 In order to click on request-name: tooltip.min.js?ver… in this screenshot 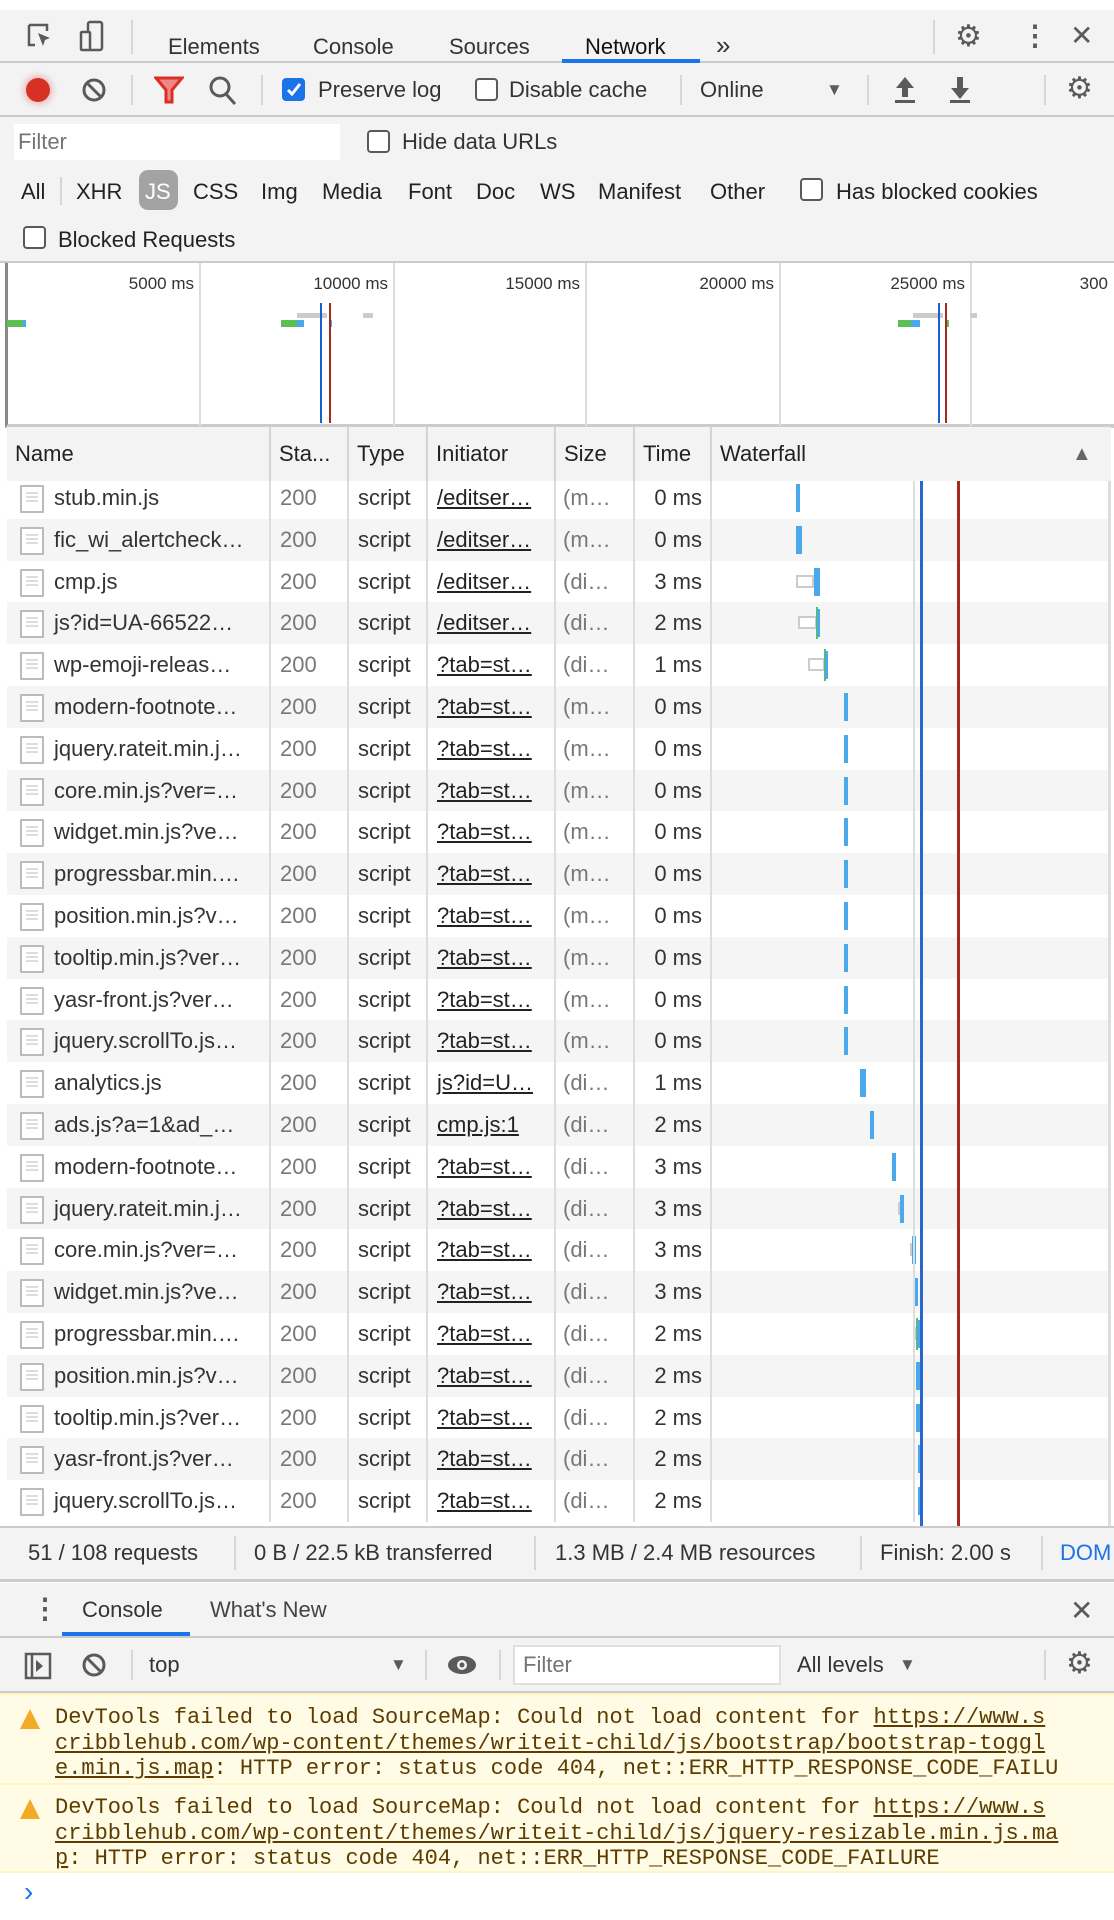, I will do `click(148, 957)`.